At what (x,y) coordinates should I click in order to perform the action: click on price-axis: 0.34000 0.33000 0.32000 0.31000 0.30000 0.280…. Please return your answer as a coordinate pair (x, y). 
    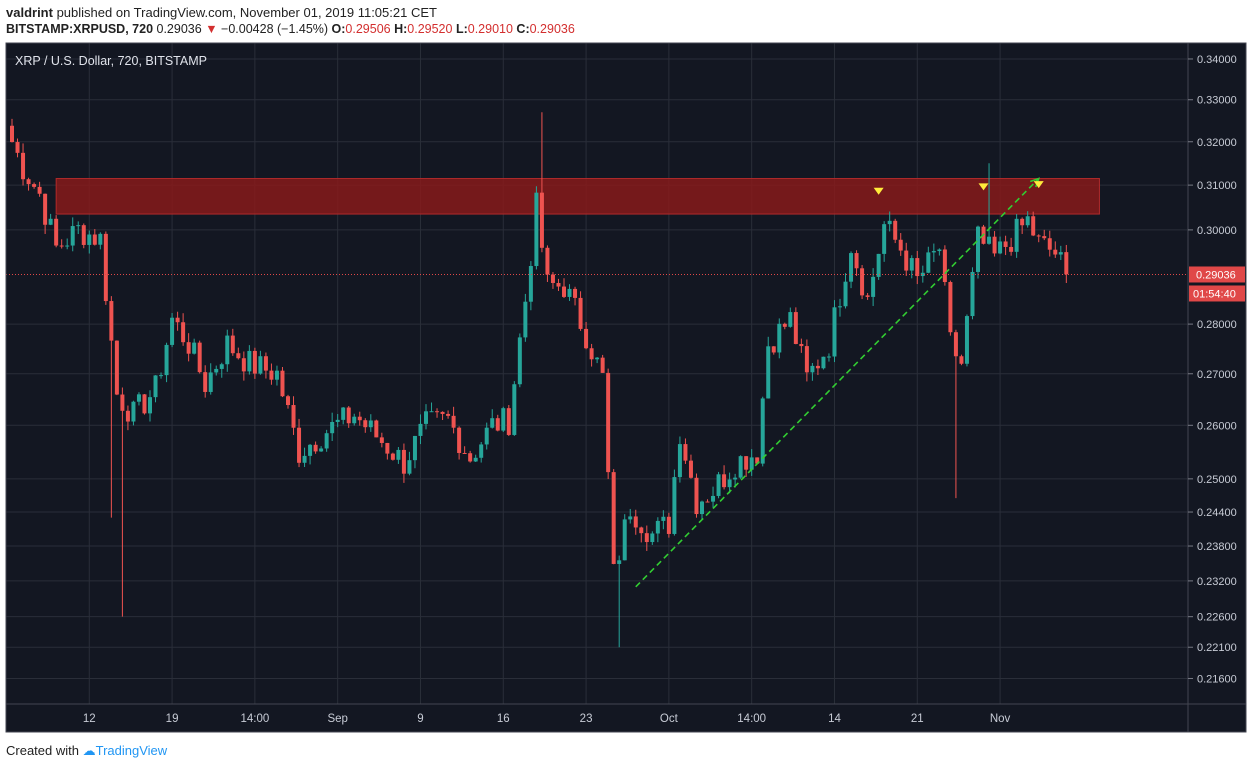
    Looking at the image, I should click on (1212, 370).